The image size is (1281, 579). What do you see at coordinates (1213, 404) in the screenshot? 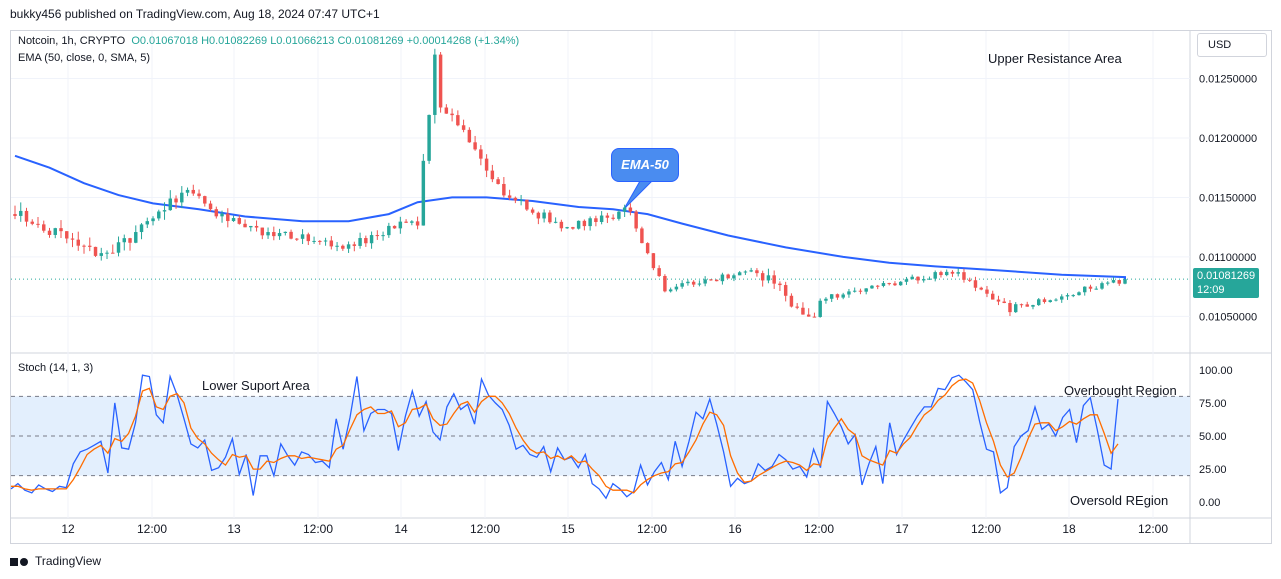
I see `stoch-tick-label: 75.00` at bounding box center [1213, 404].